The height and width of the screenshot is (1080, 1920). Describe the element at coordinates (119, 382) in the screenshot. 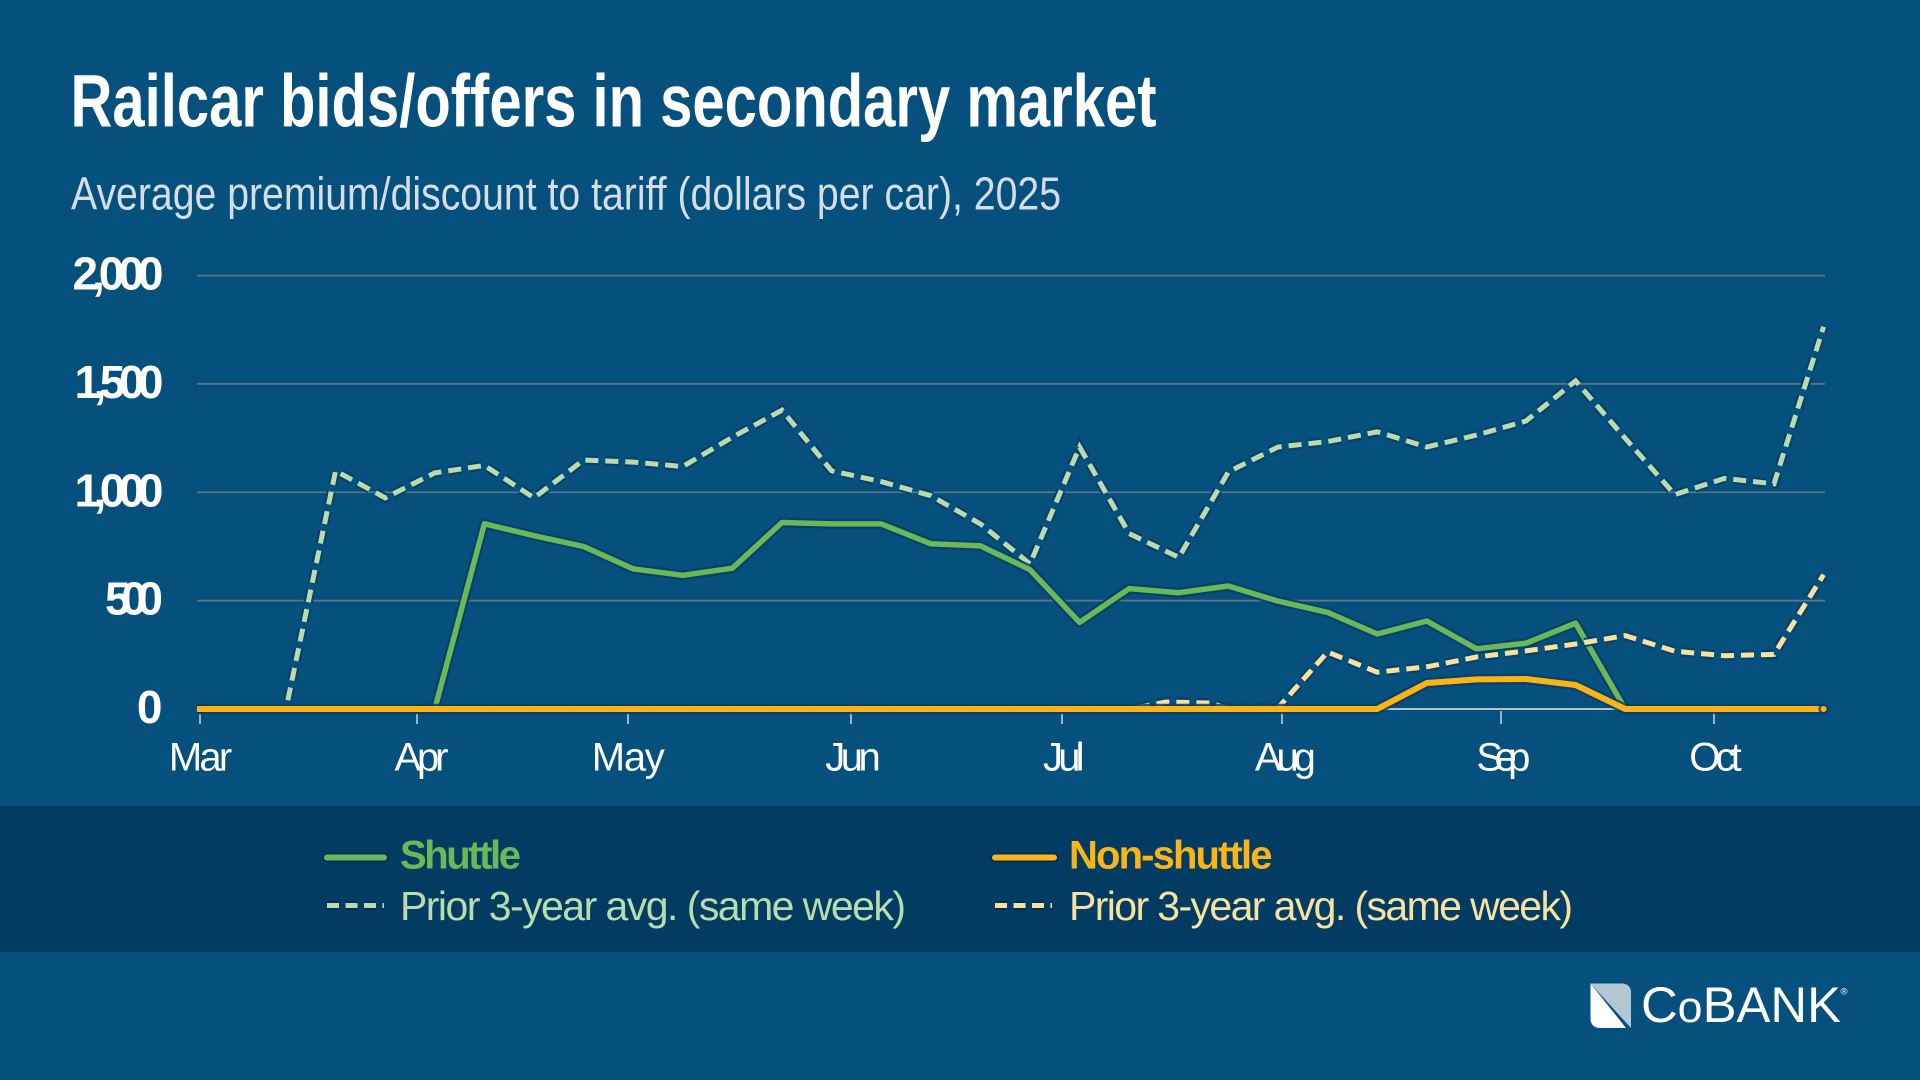

I see `svg-text: 1,500` at that location.